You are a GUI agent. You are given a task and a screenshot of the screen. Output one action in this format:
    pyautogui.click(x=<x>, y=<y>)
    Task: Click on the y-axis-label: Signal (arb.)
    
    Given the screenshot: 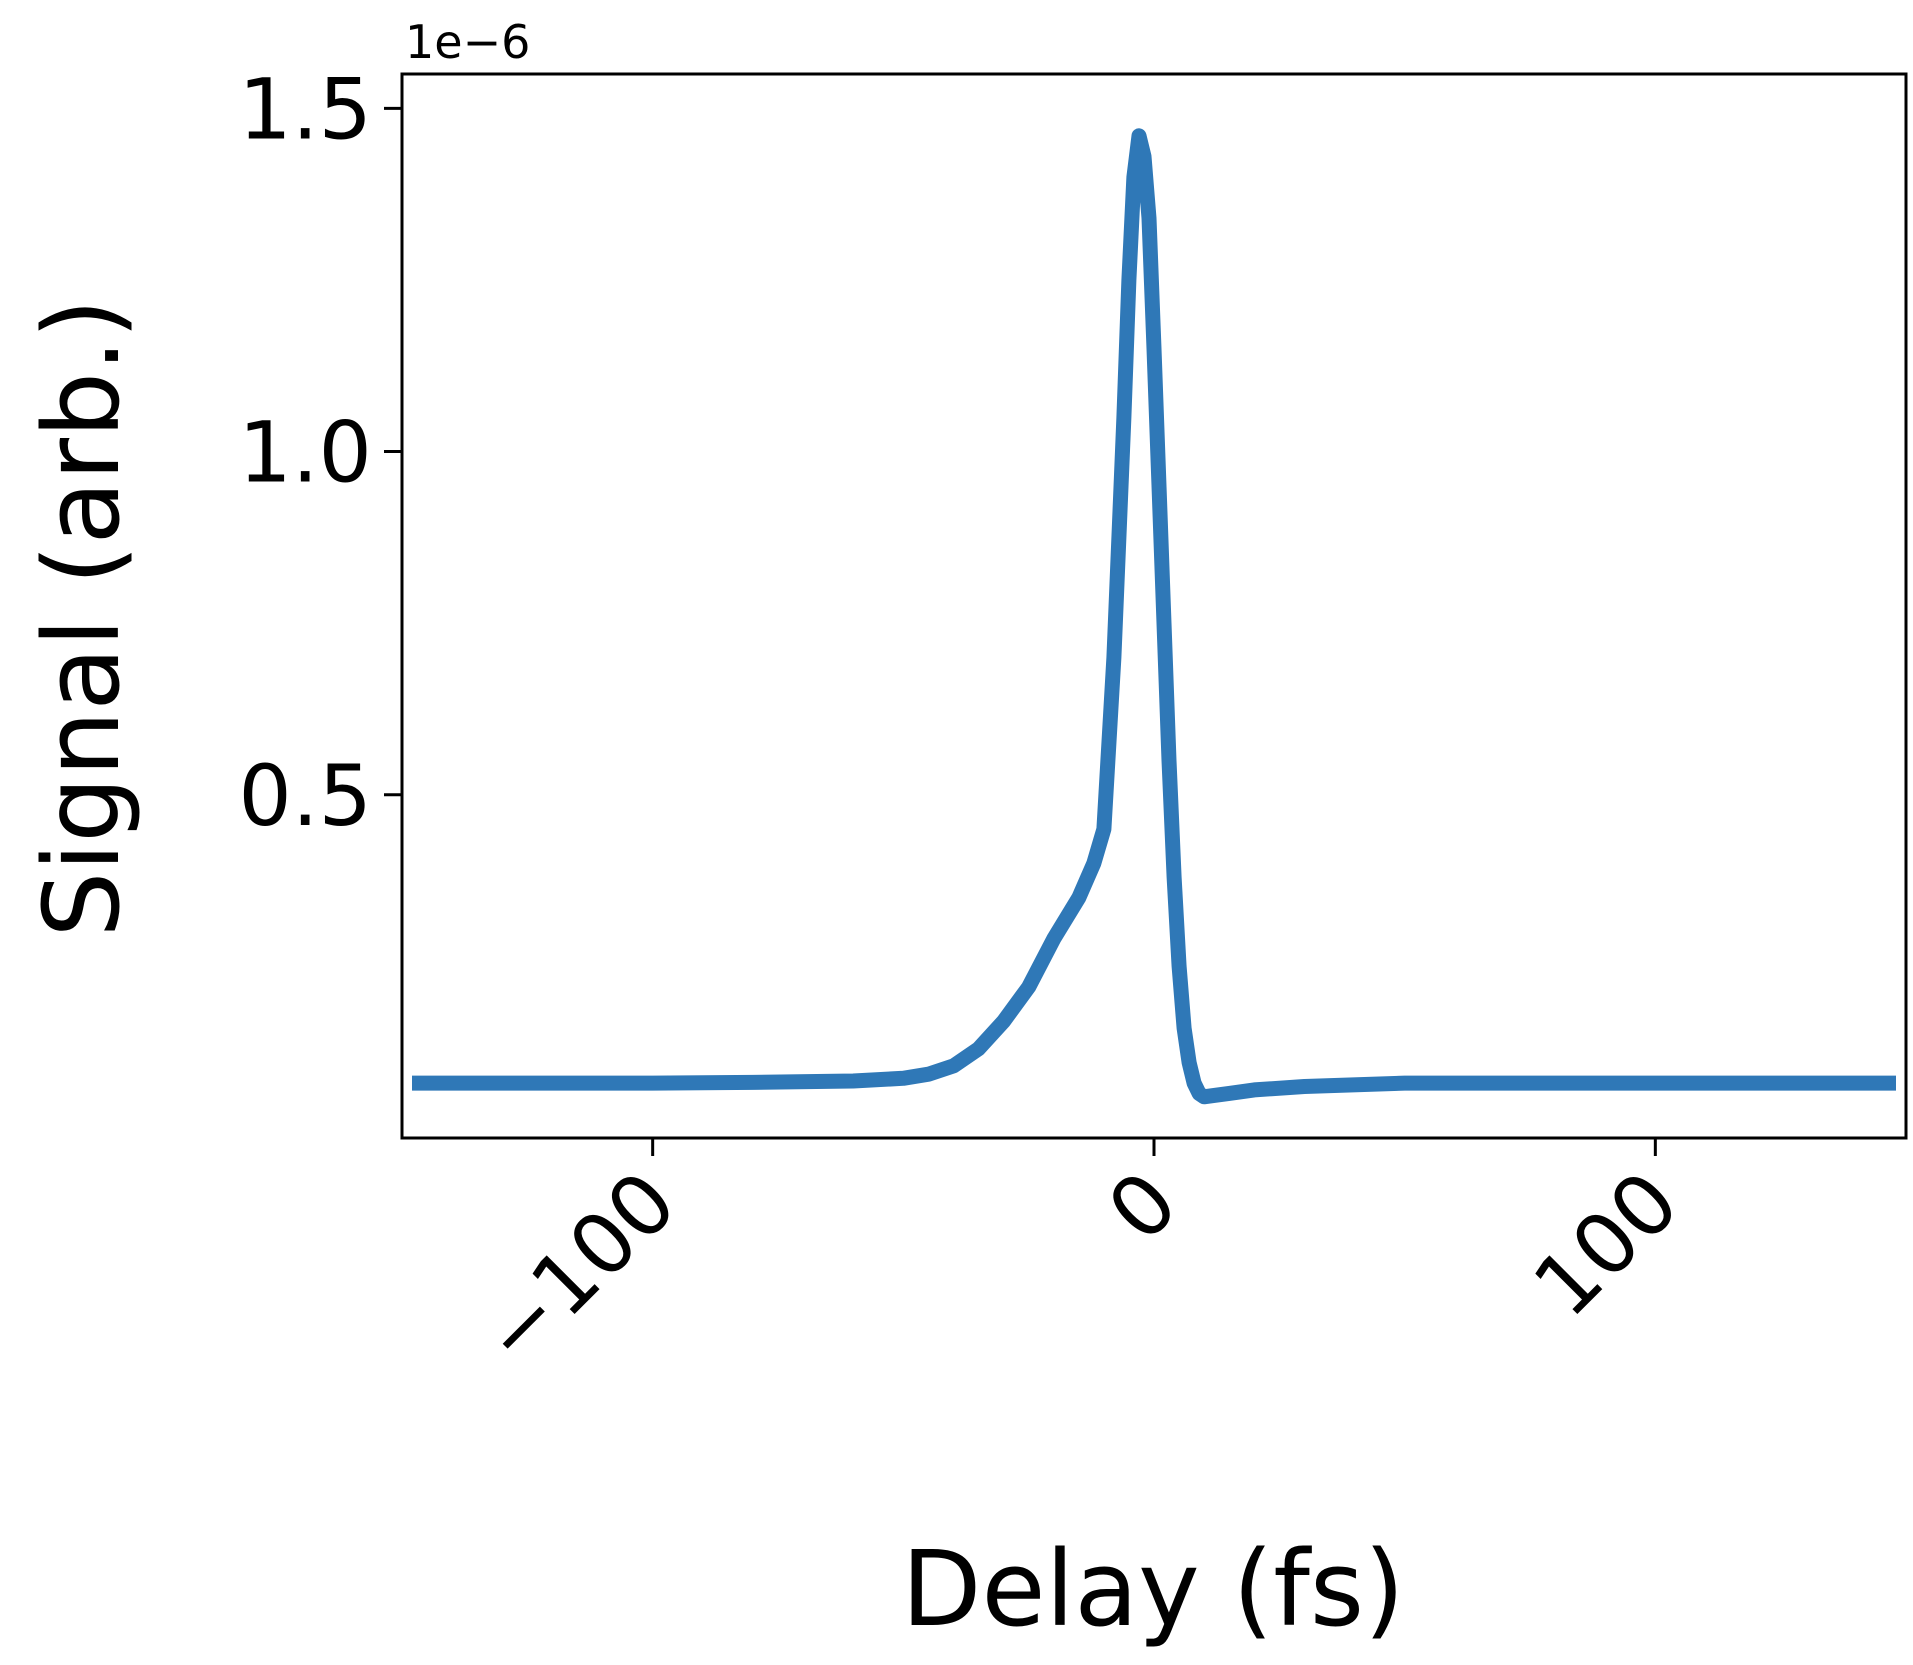 What is the action you would take?
    pyautogui.click(x=82, y=617)
    